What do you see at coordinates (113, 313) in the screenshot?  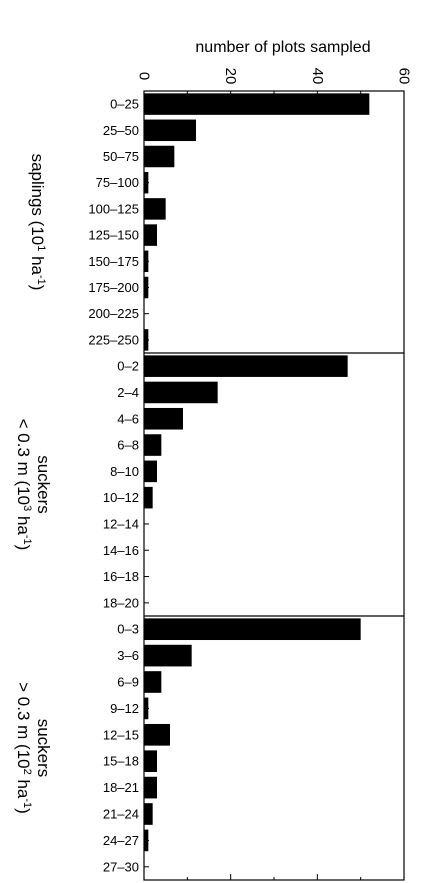 I see `category-label: 200–225` at bounding box center [113, 313].